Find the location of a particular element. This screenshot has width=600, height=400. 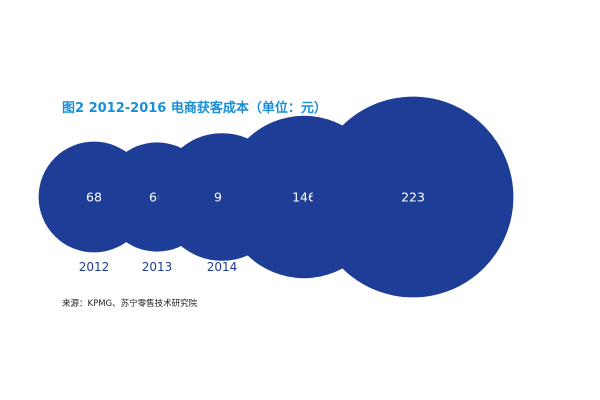

bubble-value-label: 223 is located at coordinates (413, 197).